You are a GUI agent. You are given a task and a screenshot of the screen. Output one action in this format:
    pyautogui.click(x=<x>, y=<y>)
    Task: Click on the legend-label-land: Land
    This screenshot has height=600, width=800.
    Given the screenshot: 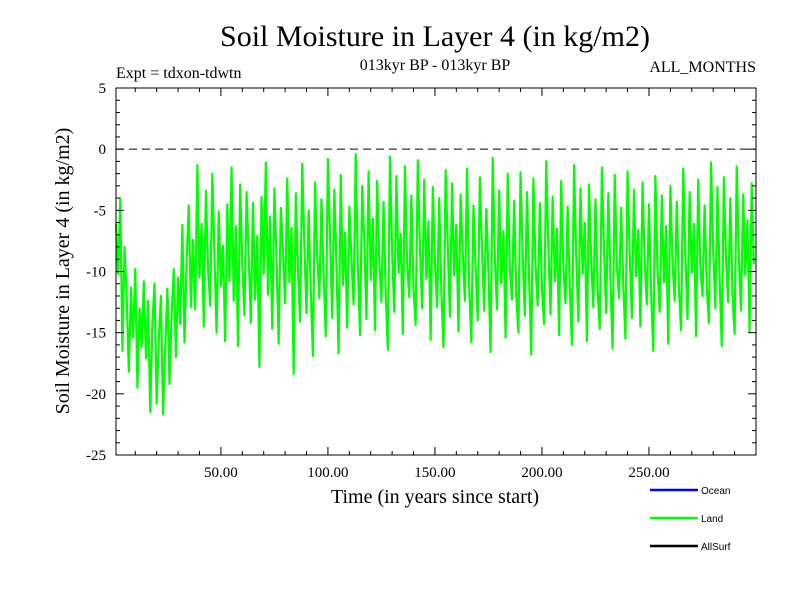 What is the action you would take?
    pyautogui.click(x=712, y=519)
    